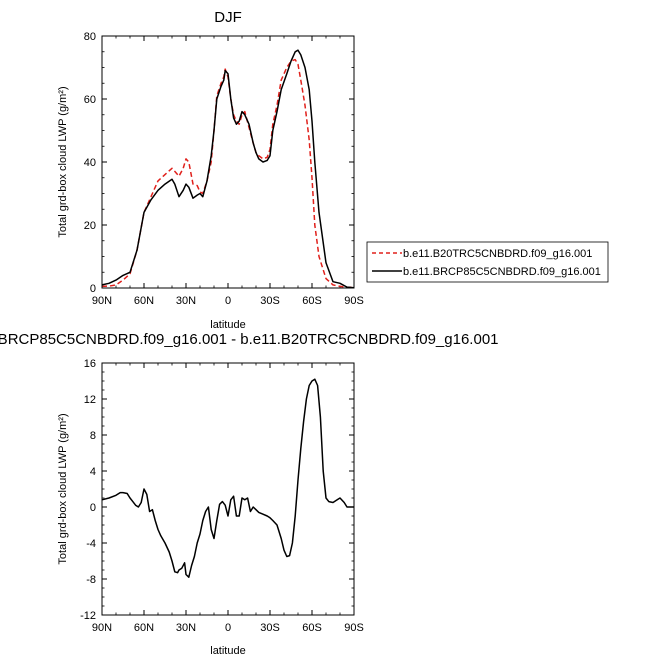  What do you see at coordinates (88, 616) in the screenshot?
I see `y-tick-label: -12` at bounding box center [88, 616].